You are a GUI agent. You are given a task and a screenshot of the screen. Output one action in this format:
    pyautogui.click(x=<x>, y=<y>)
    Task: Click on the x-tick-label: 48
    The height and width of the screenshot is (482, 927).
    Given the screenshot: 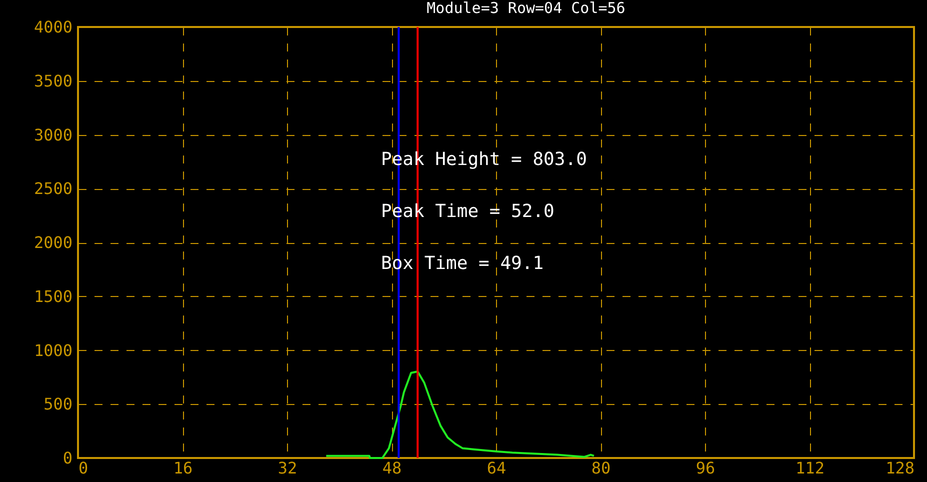 What is the action you would take?
    pyautogui.click(x=392, y=468)
    